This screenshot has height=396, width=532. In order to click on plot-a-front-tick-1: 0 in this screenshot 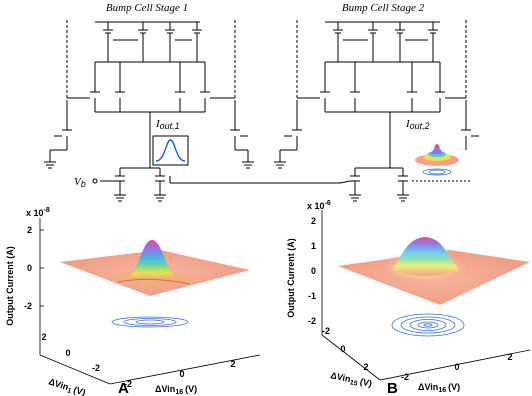, I will do `click(181, 374)`.